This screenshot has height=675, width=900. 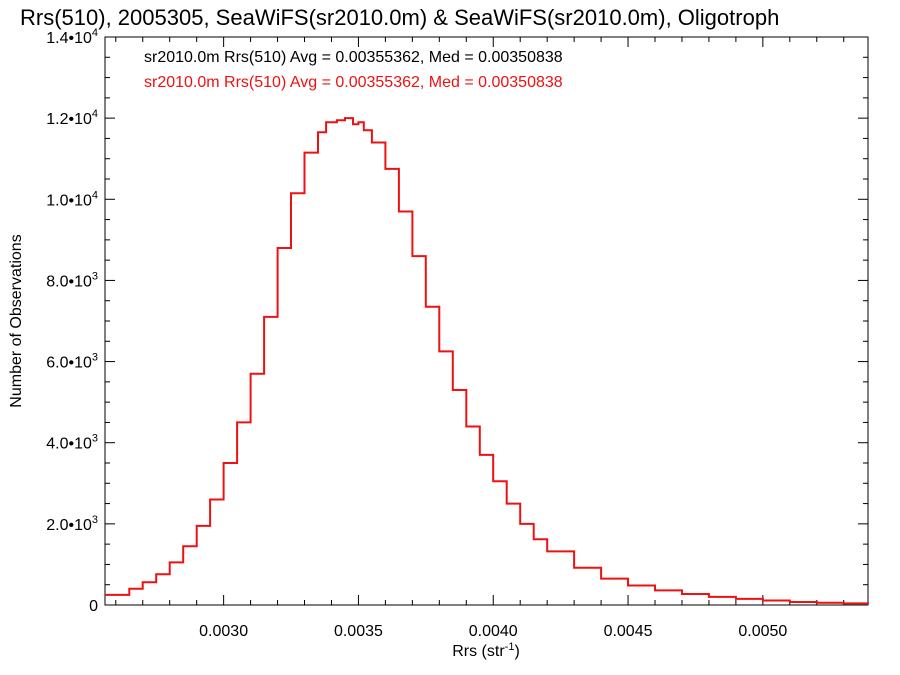 I want to click on y-axis-label: Number of Observations, so click(x=16, y=320).